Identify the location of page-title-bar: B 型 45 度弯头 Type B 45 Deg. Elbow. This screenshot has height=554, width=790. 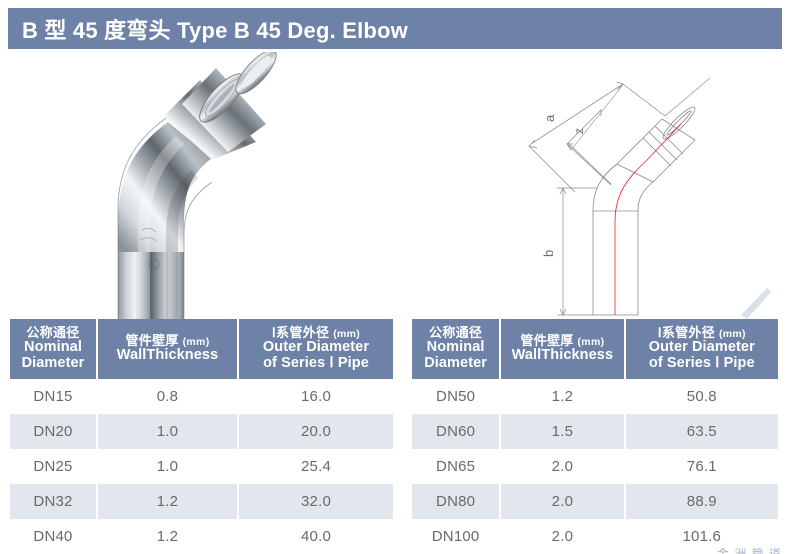
(395, 28).